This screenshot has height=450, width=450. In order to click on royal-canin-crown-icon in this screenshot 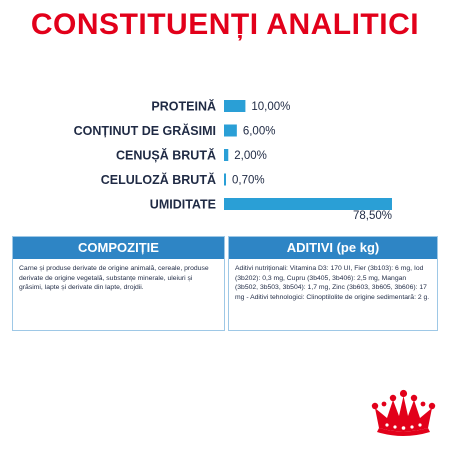, I will do `click(403, 412)`.